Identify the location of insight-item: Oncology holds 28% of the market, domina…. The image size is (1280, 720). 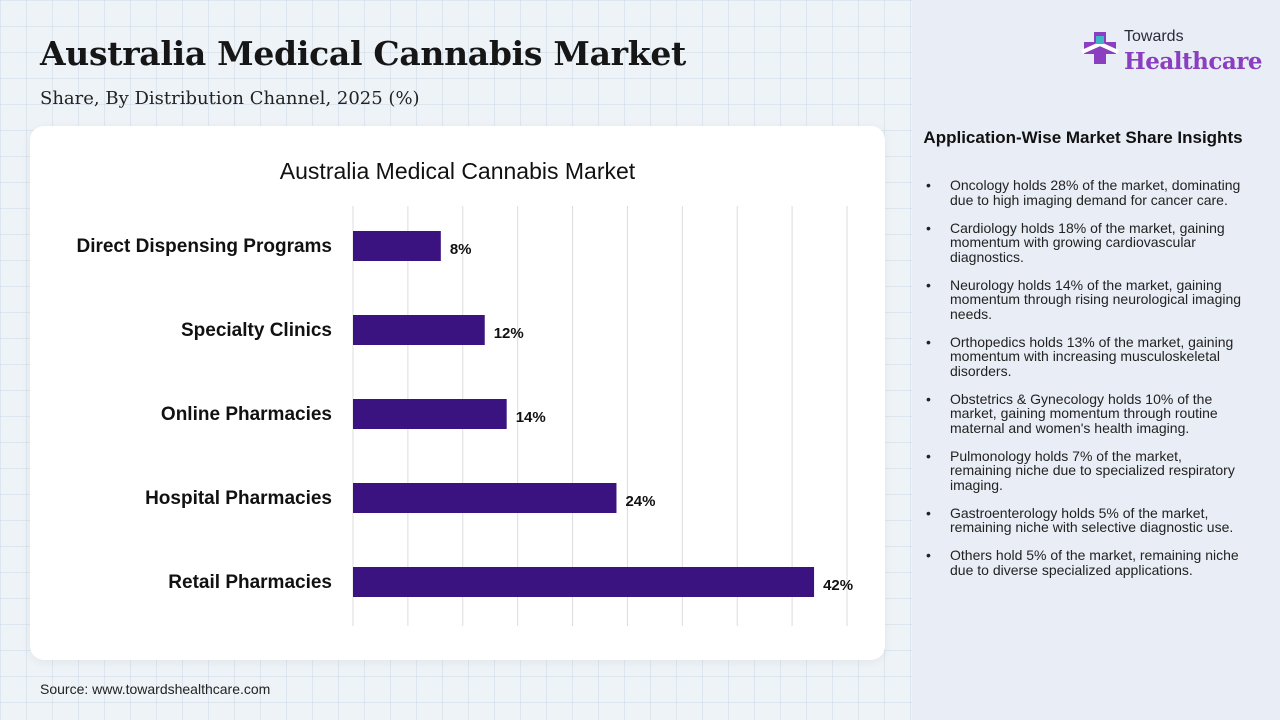
(1086, 192).